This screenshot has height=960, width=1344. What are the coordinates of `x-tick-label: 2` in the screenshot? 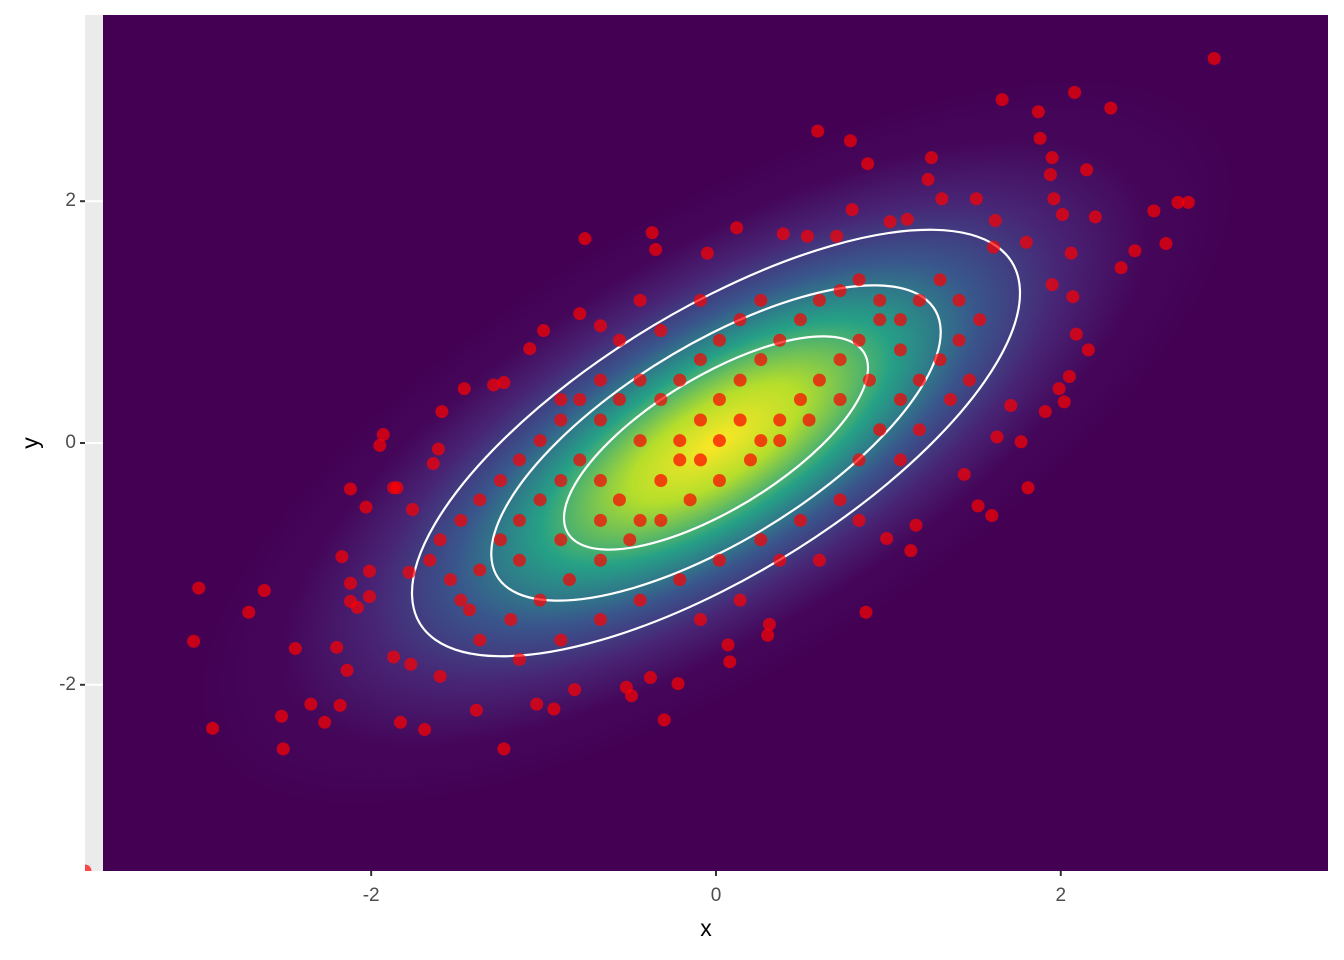 It's located at (1060, 895).